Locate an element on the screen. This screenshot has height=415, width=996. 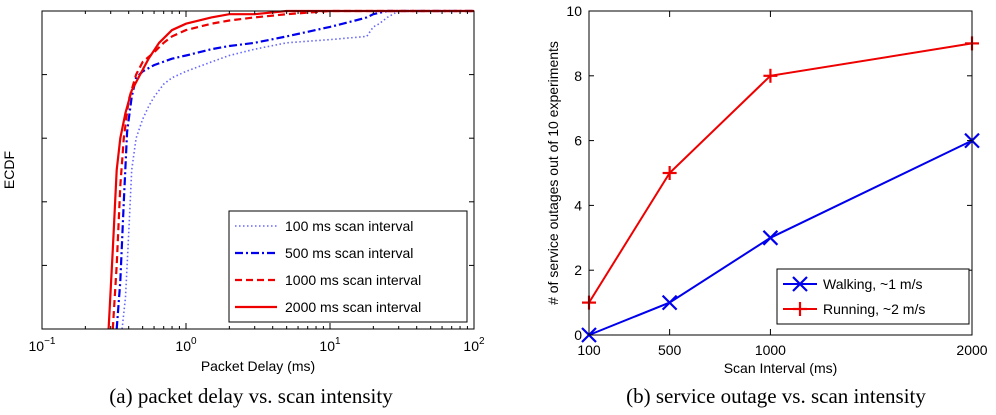
outage-chart-caption: (b) service outage vs. scan intensity is located at coordinates (776, 396).